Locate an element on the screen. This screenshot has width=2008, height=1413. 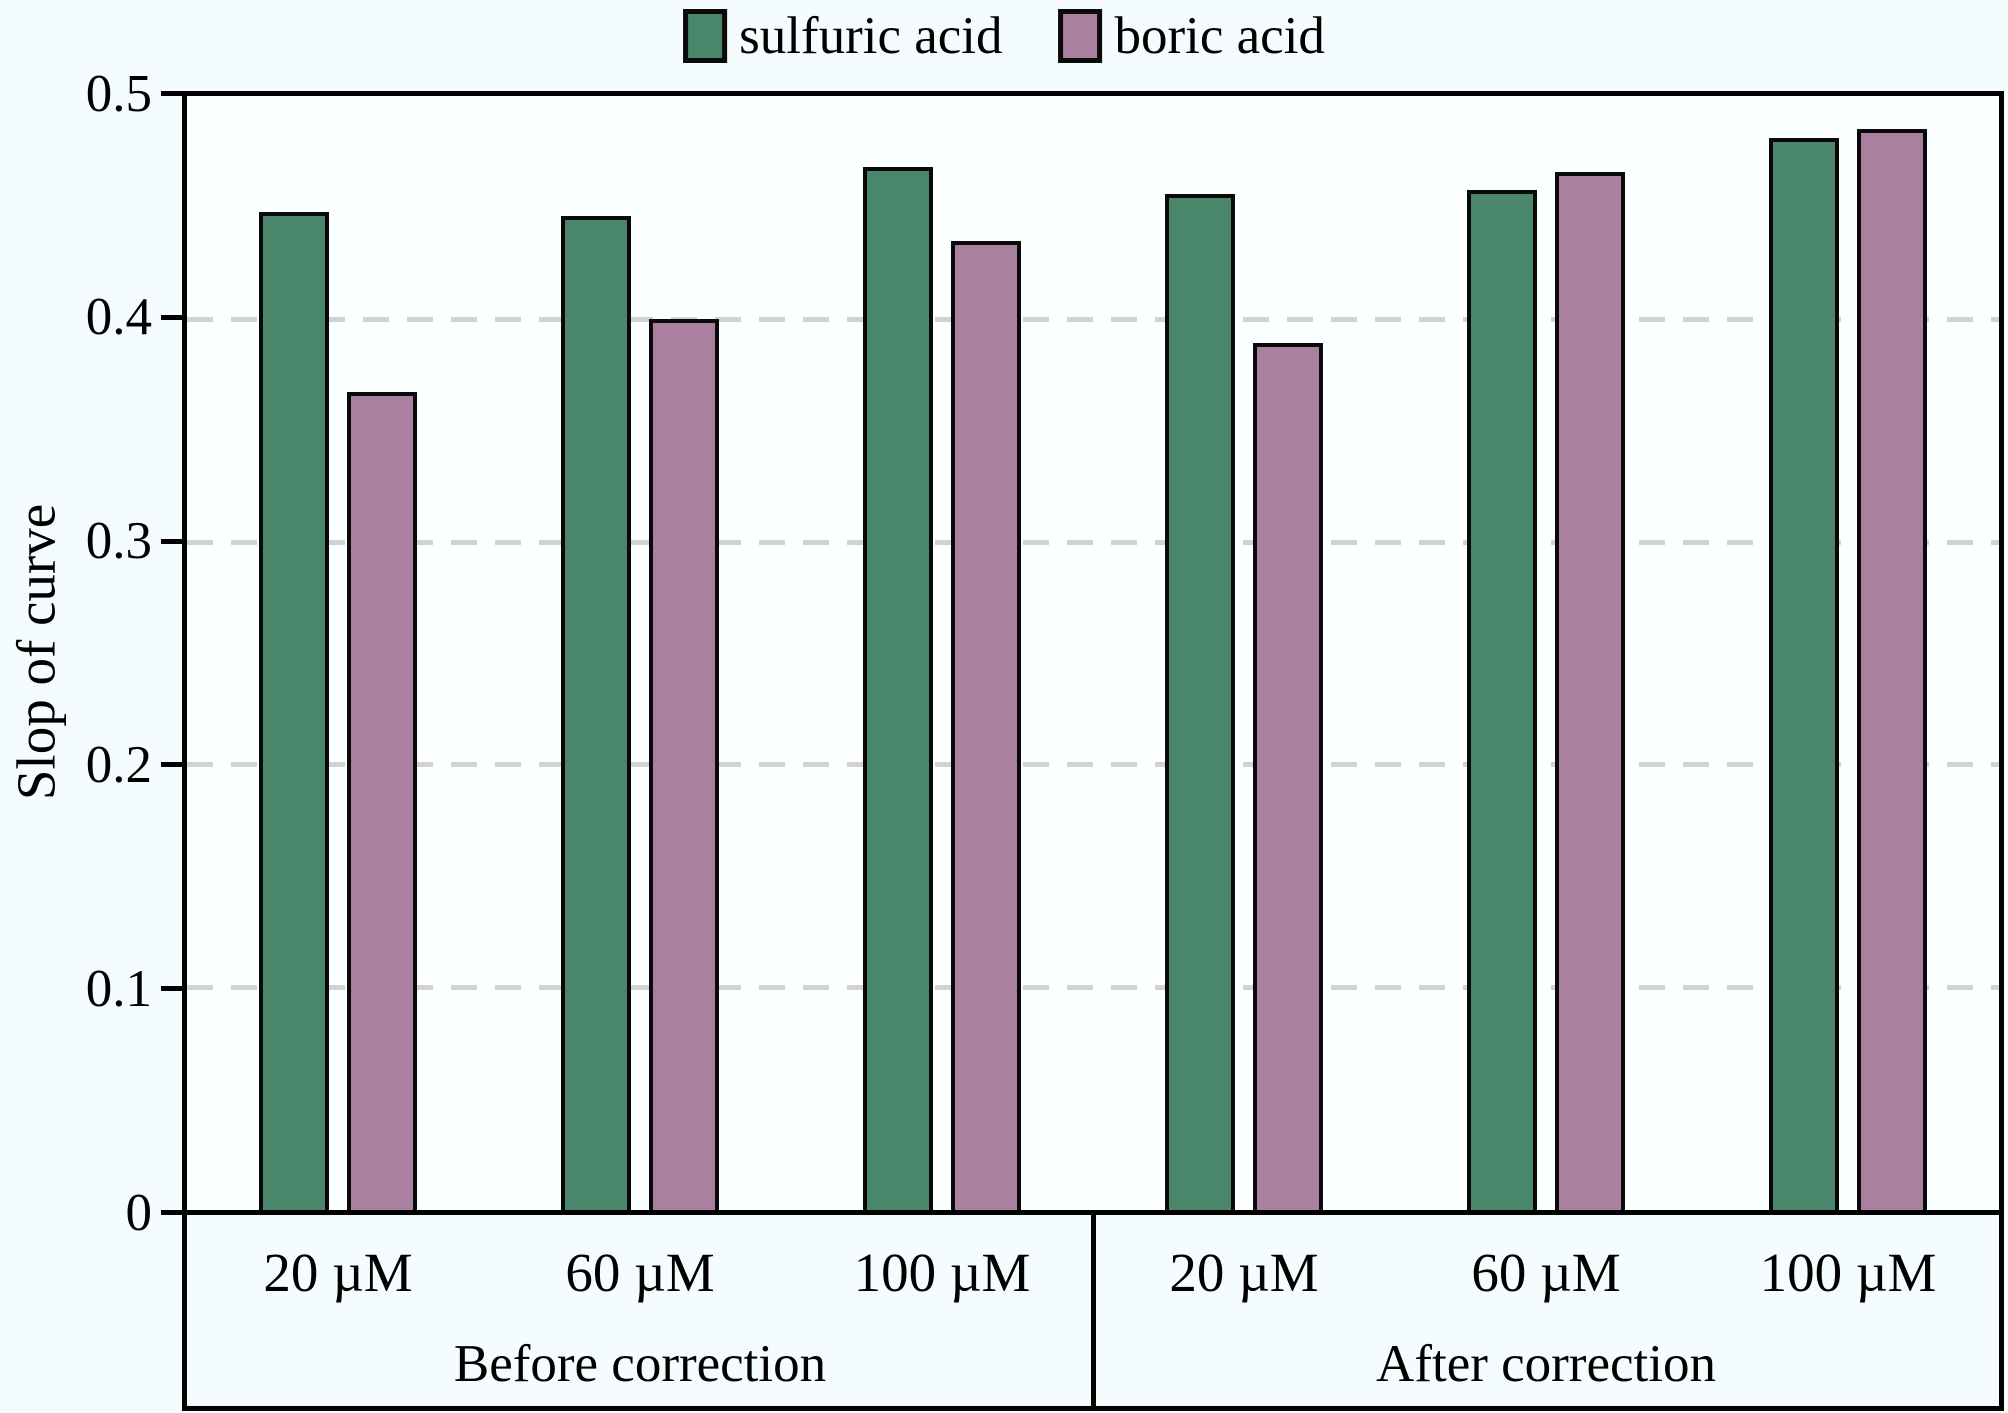
y-tick-0.1 is located at coordinates (171, 989).